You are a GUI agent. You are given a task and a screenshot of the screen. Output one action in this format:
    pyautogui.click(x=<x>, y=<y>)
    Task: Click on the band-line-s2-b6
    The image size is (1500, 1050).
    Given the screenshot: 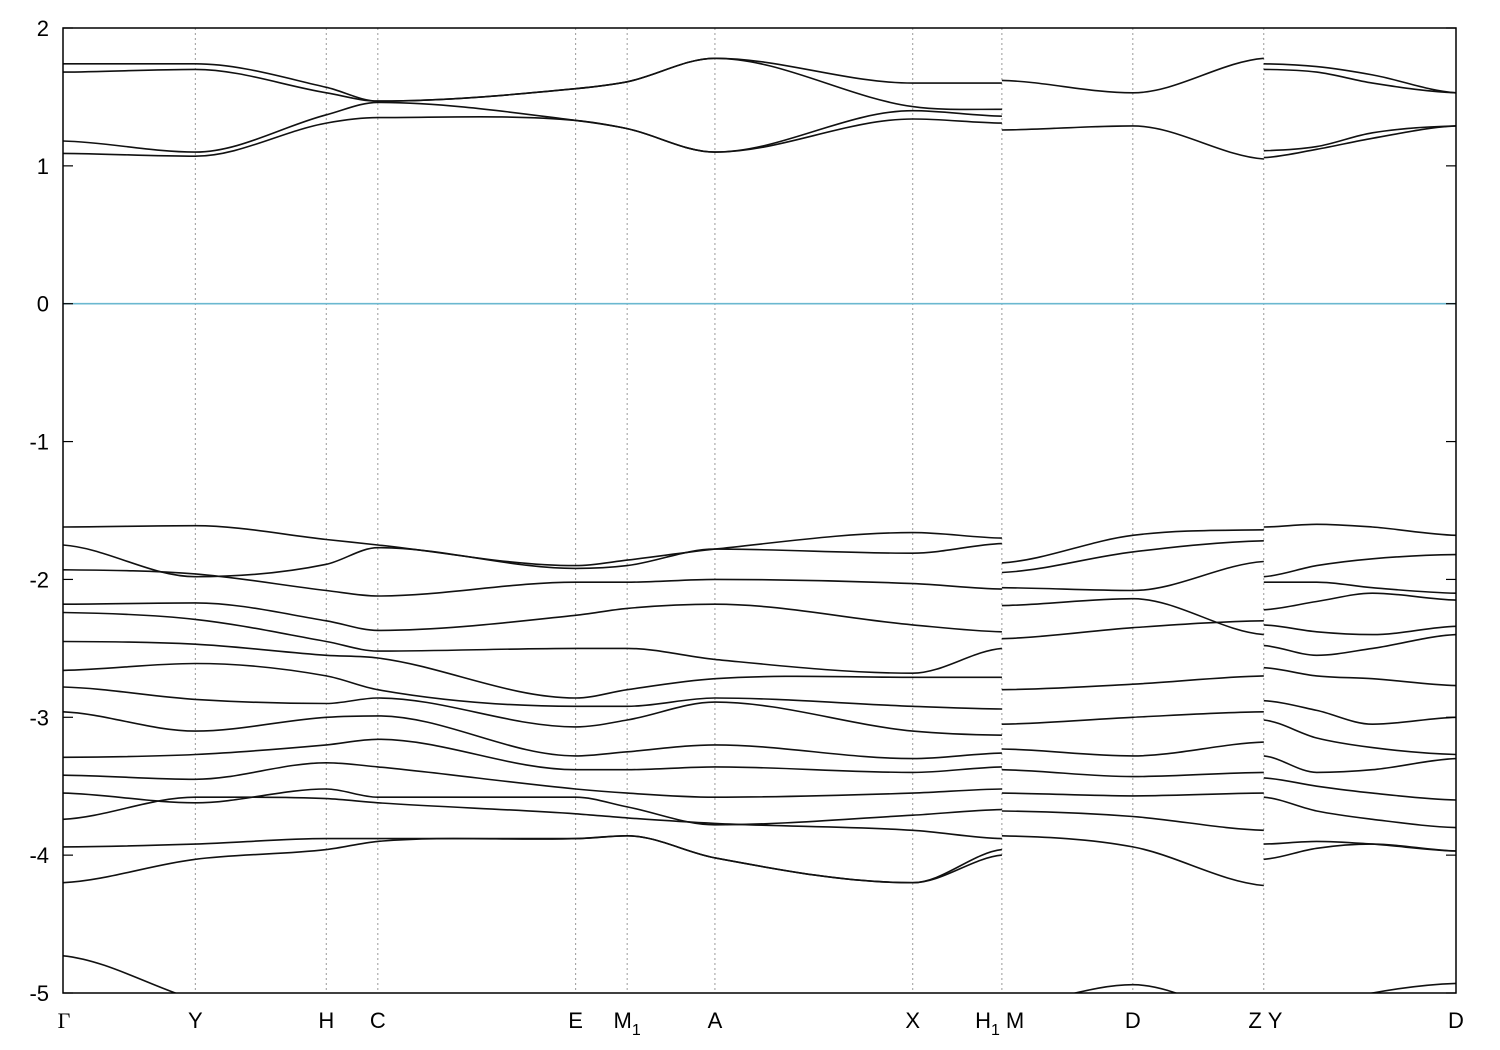 What is the action you would take?
    pyautogui.click(x=1359, y=587)
    